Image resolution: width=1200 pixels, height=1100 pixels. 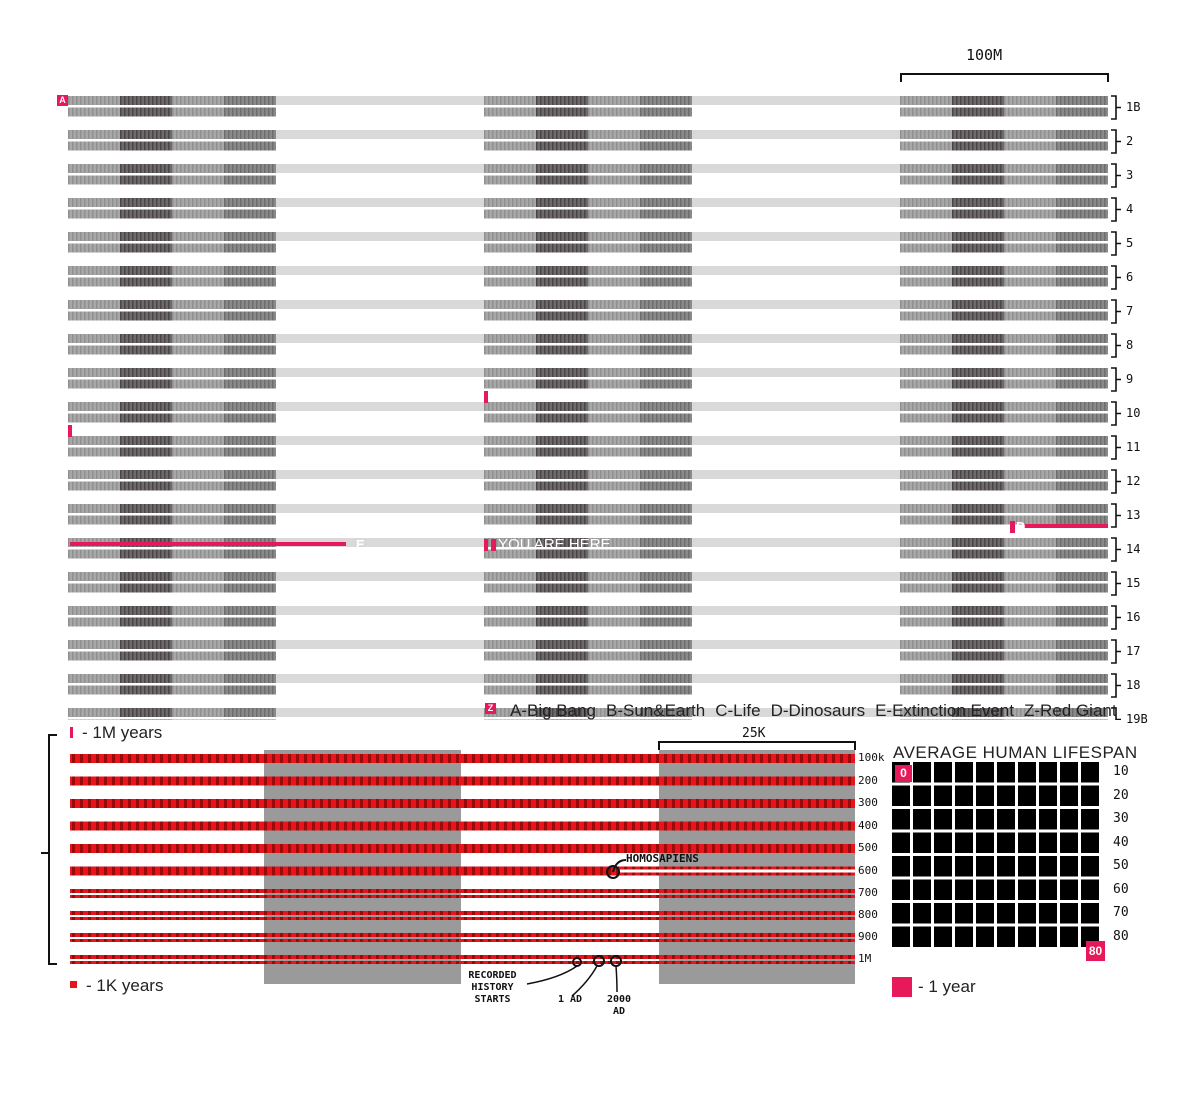 What do you see at coordinates (80, 430) in the screenshot?
I see `marker-life: C` at bounding box center [80, 430].